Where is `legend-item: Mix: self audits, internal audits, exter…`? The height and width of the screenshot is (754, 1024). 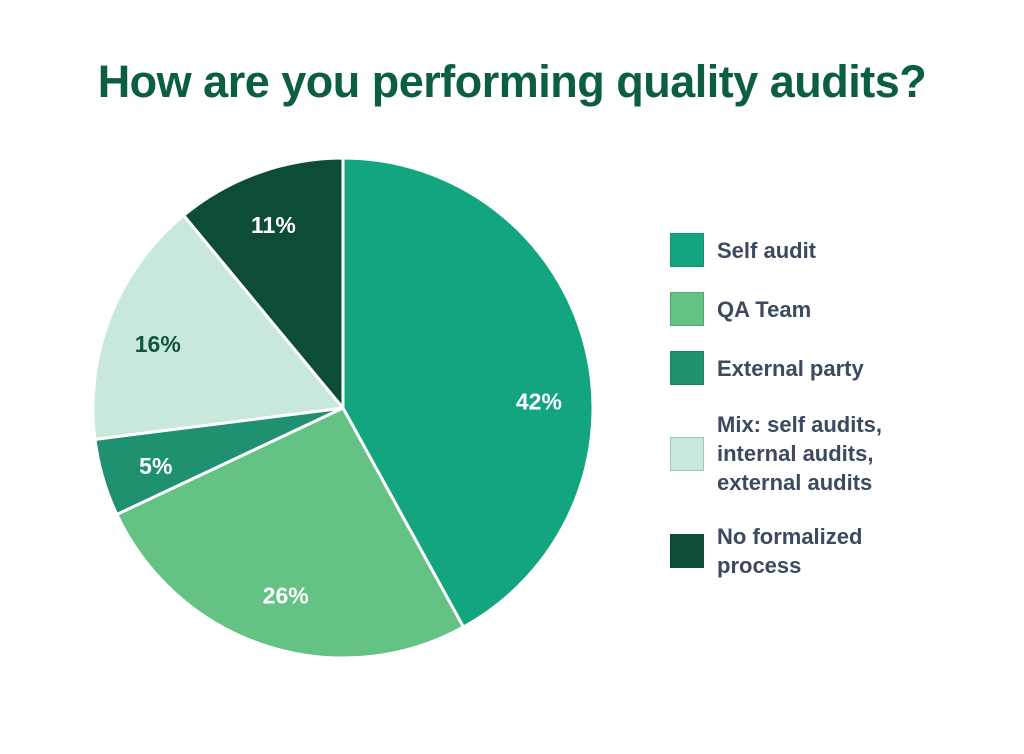 legend-item: Mix: self audits, internal audits, exter… is located at coordinates (776, 453).